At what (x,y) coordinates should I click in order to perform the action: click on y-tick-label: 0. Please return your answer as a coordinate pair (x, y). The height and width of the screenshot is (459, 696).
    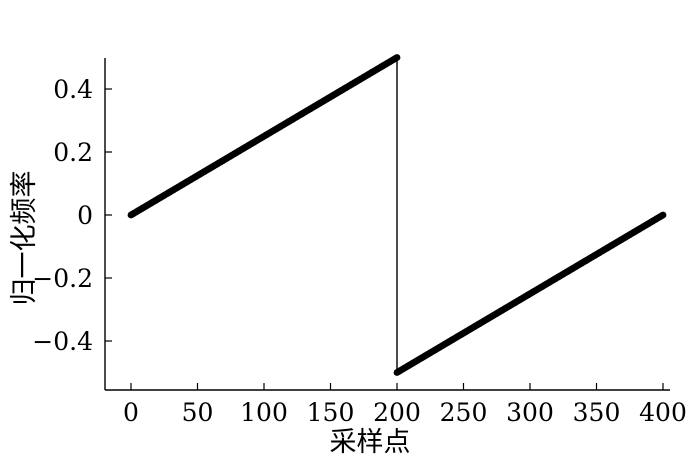
    Looking at the image, I should click on (85, 215).